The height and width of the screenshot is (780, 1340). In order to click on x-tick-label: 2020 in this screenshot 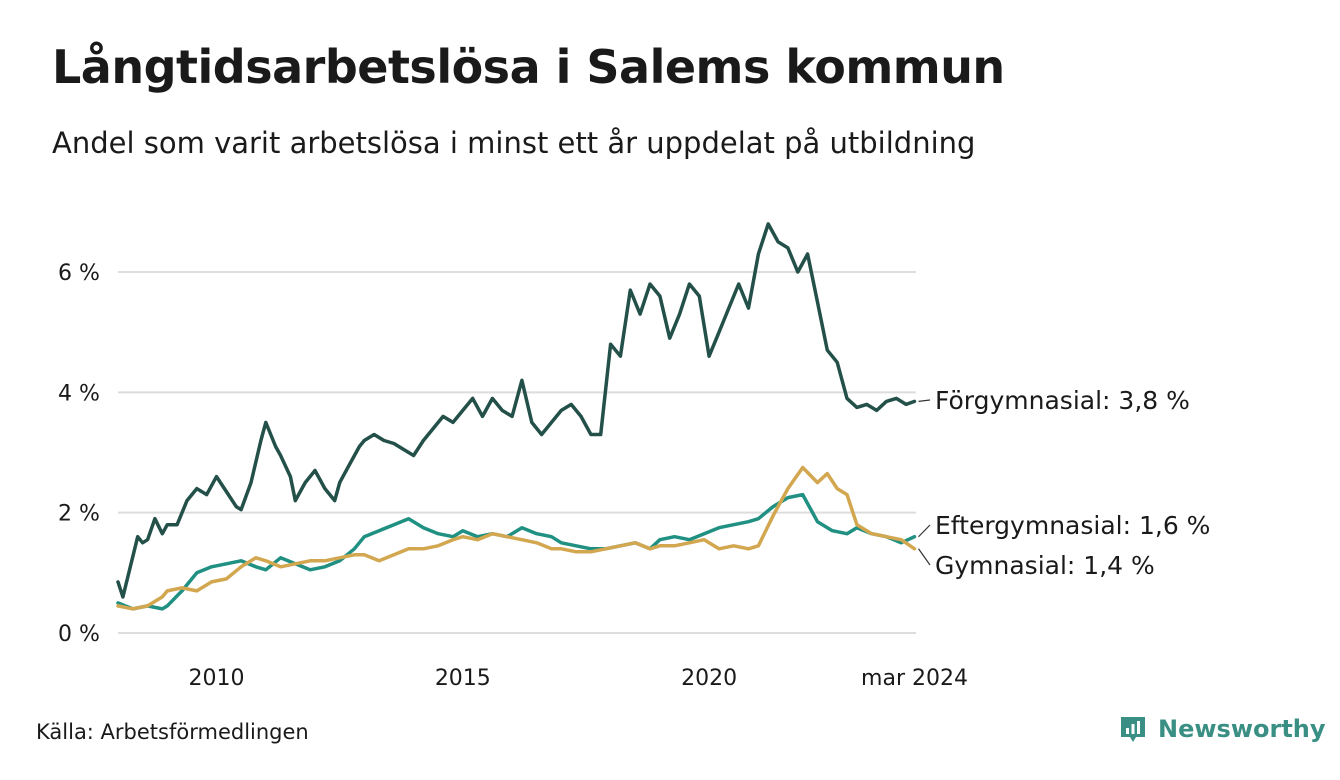, I will do `click(709, 678)`.